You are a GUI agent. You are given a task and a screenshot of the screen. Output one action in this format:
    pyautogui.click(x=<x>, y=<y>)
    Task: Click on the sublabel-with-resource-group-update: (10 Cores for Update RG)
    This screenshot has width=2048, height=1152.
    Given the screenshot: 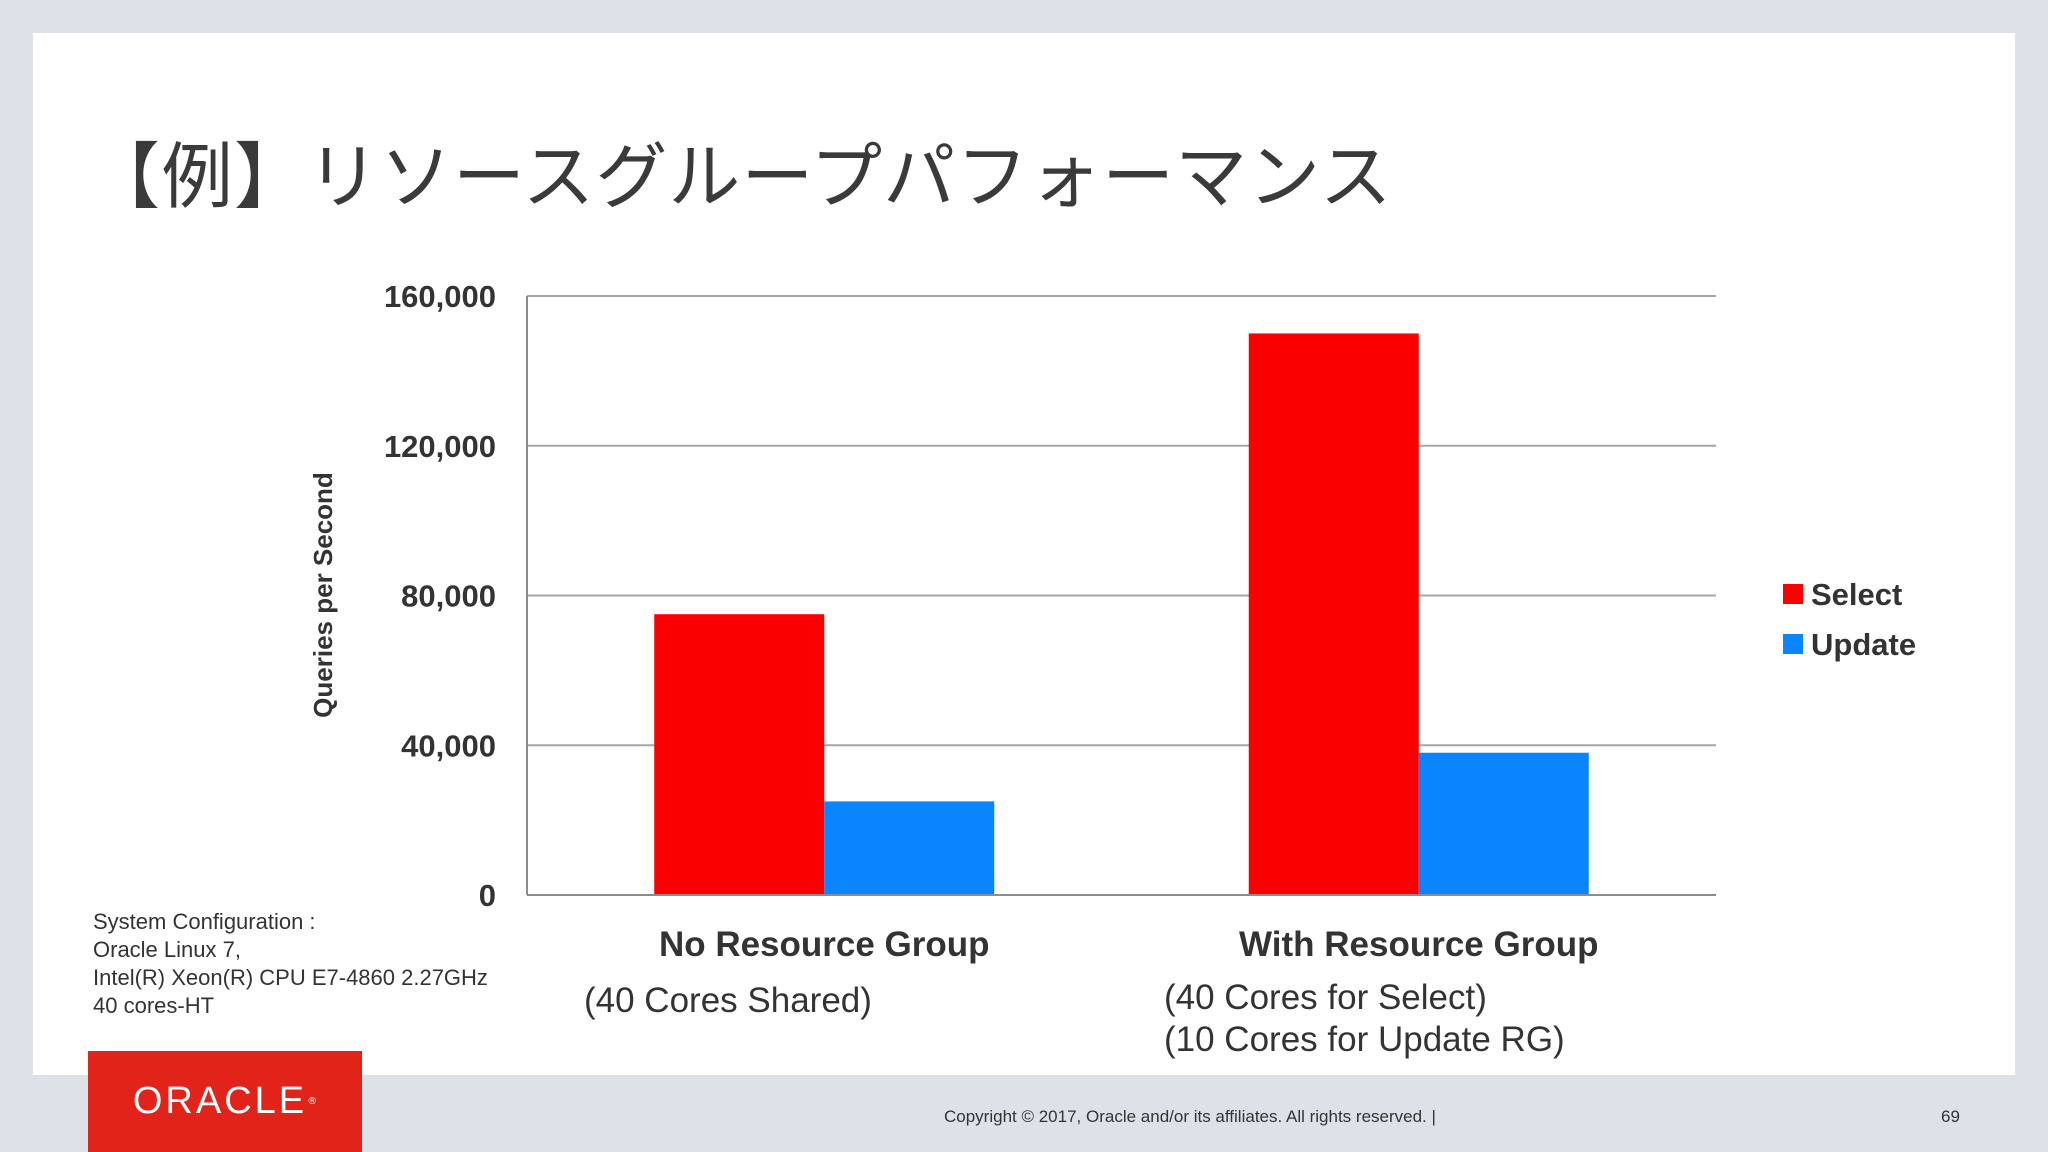 What is the action you would take?
    pyautogui.click(x=1364, y=1039)
    